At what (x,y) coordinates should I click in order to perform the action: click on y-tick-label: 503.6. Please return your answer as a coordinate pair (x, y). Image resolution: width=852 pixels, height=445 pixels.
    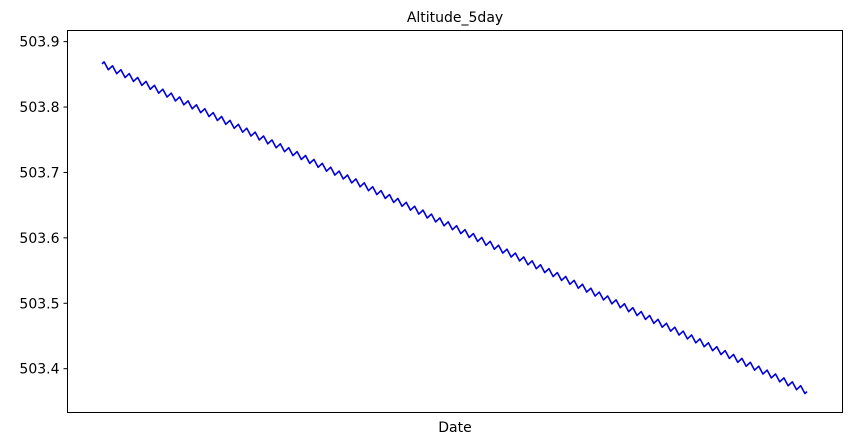
    Looking at the image, I should click on (39, 239).